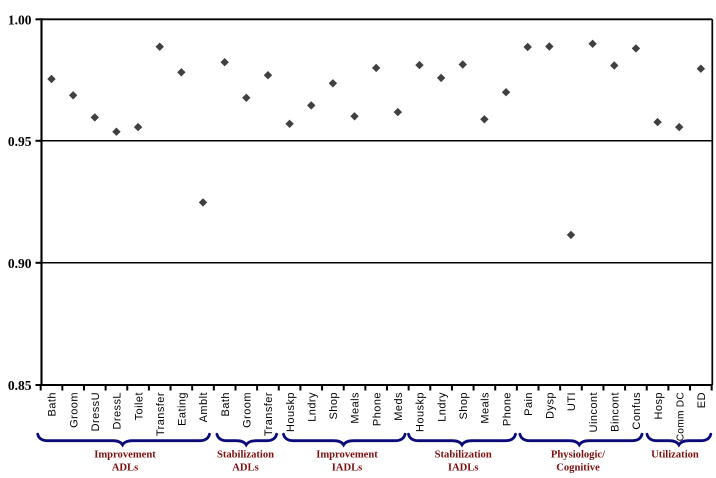 The image size is (716, 478). What do you see at coordinates (529, 404) in the screenshot?
I see `svg-text: Pain` at bounding box center [529, 404].